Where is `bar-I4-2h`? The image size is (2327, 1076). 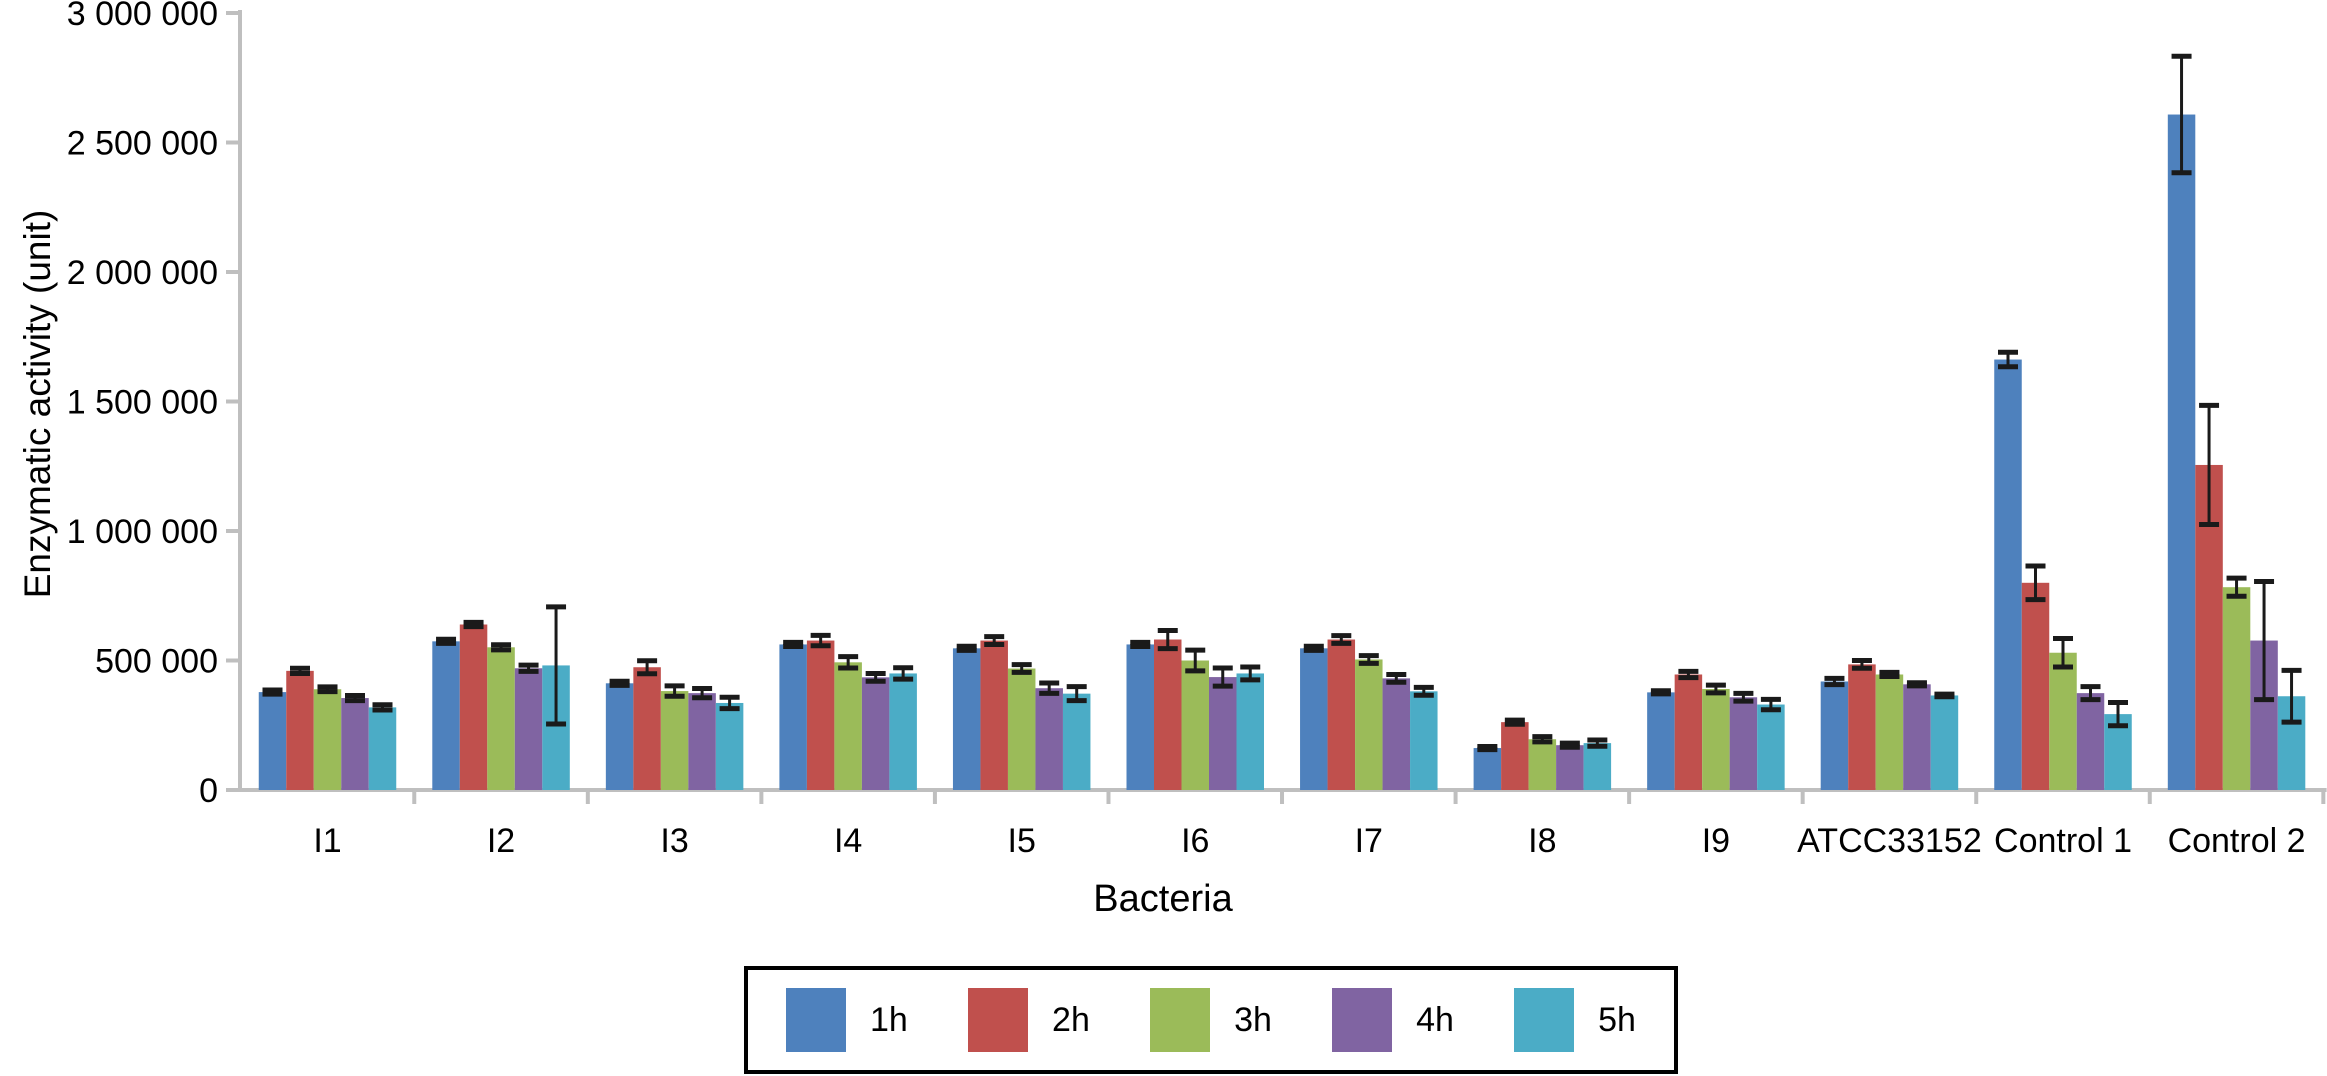 bar-I4-2h is located at coordinates (820, 715).